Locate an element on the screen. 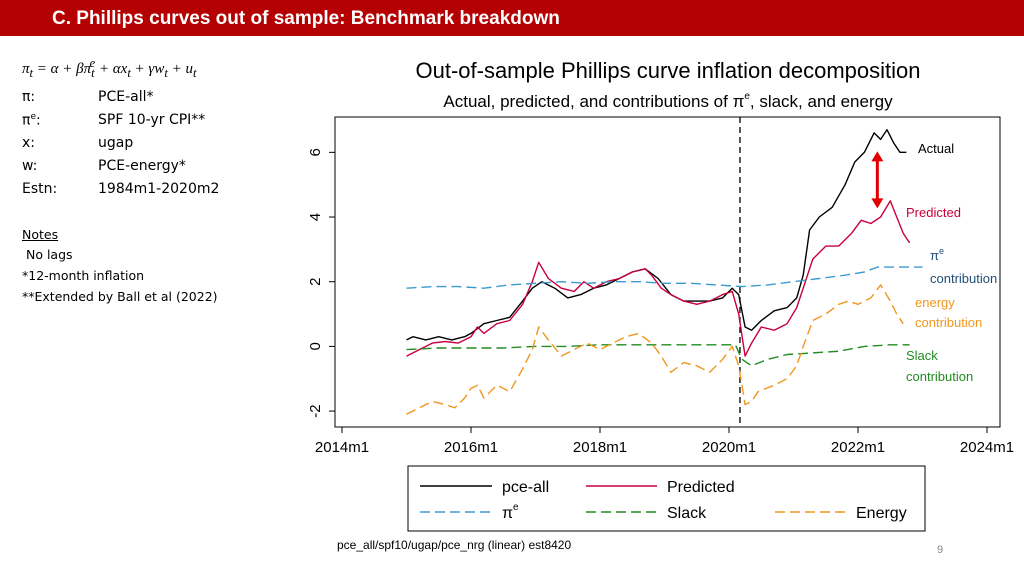 This screenshot has height=576, width=1024. arrow-head-up is located at coordinates (877, 156).